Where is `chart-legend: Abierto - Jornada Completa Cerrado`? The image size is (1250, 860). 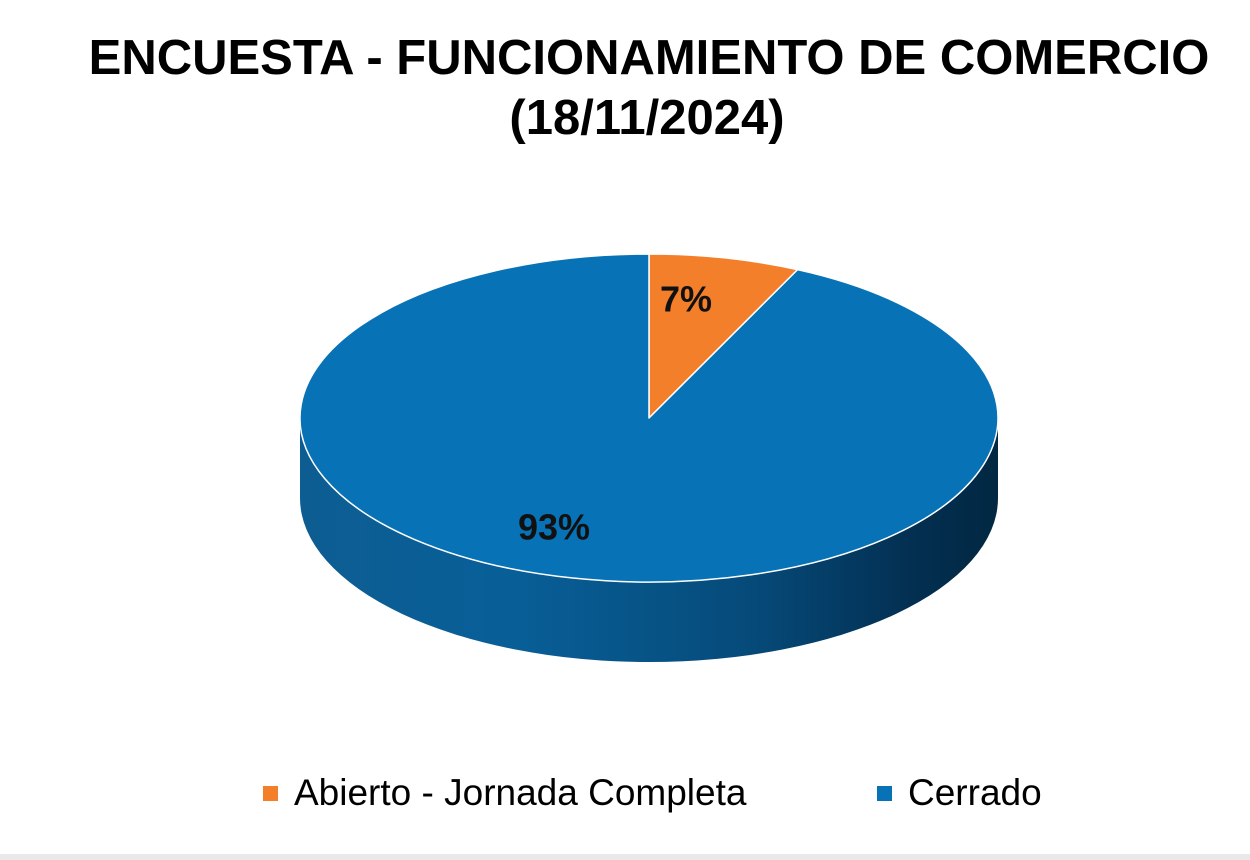
chart-legend: Abierto - Jornada Completa Cerrado is located at coordinates (625, 793).